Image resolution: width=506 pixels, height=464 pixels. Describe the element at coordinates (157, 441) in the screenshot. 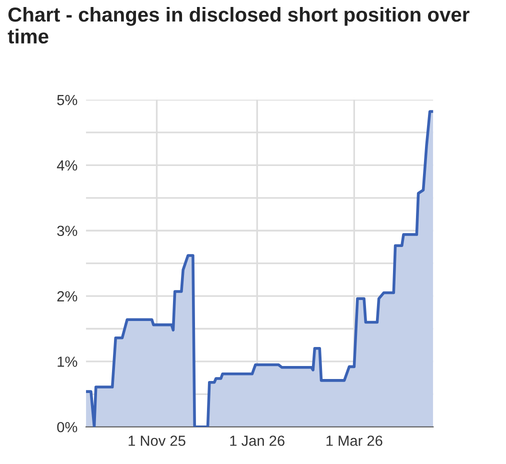

I see `x-tick-label: 1 Nov 25` at that location.